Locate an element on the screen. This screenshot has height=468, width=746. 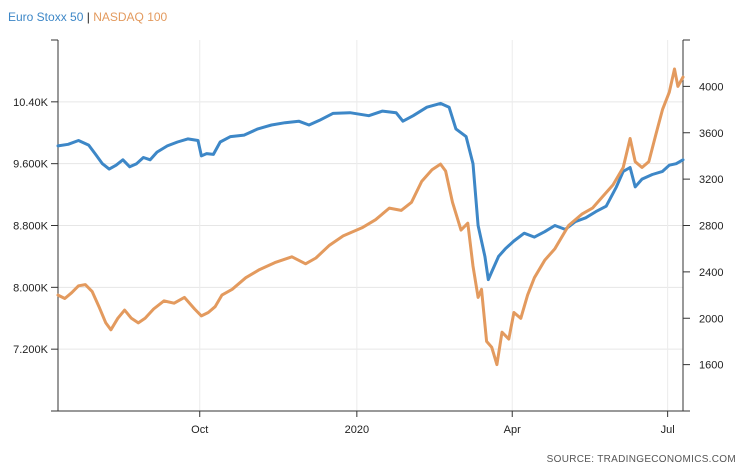
right-axis-tick-label: 4000 is located at coordinates (711, 87).